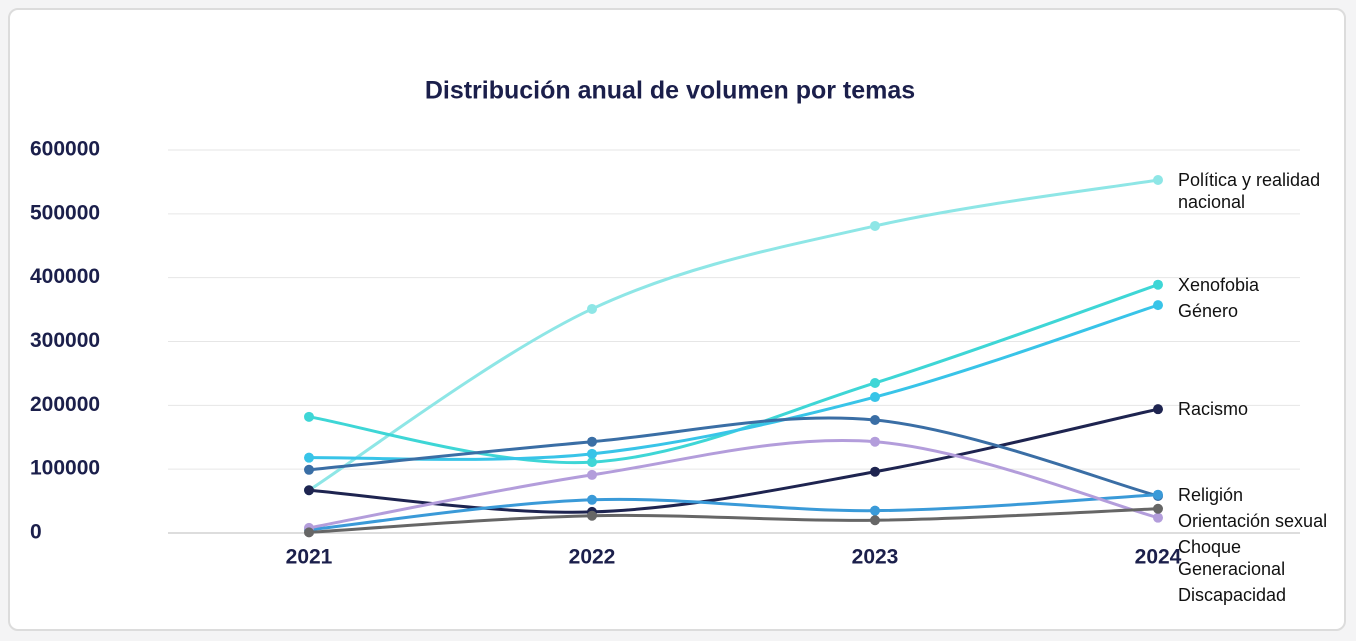 Image resolution: width=1356 pixels, height=641 pixels. What do you see at coordinates (65, 149) in the screenshot?
I see `y-tick-label: 600000` at bounding box center [65, 149].